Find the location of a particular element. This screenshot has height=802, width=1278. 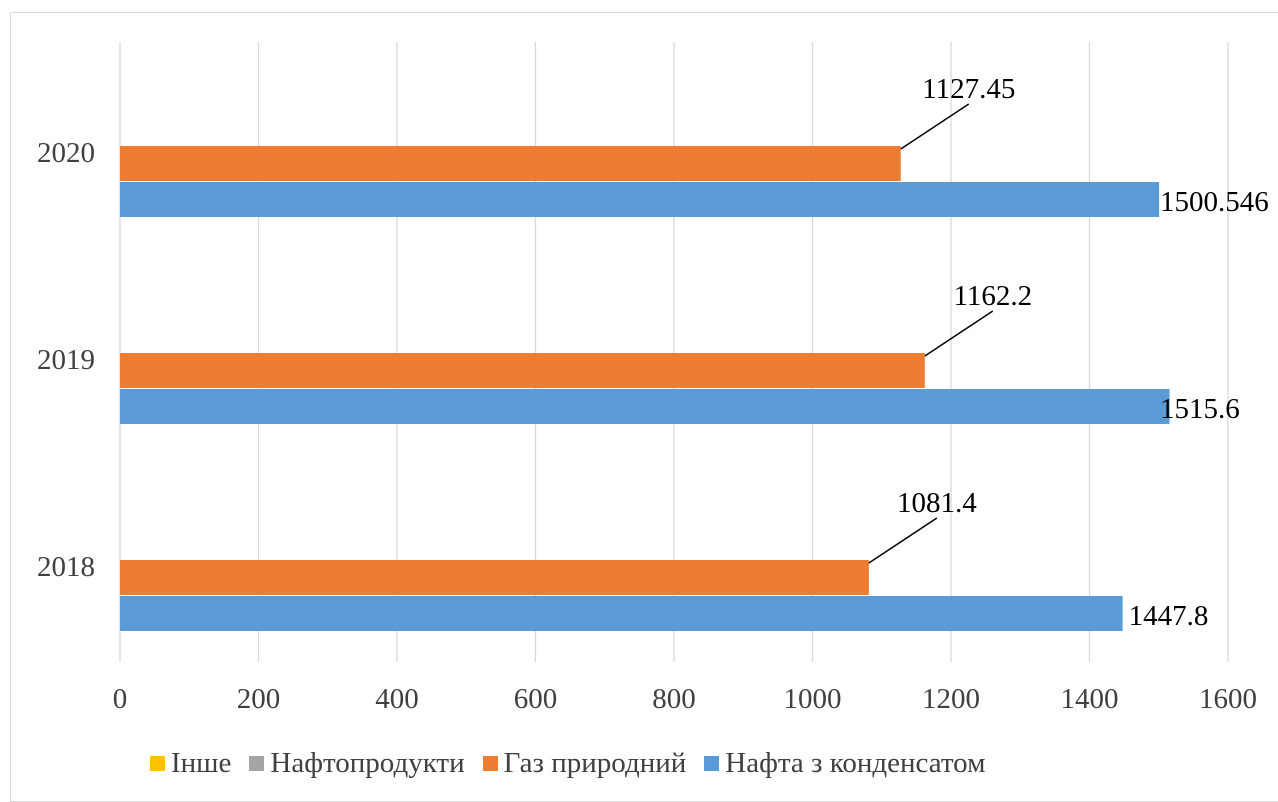

legend-item-3: Нафта з конденсатом is located at coordinates (844, 763).